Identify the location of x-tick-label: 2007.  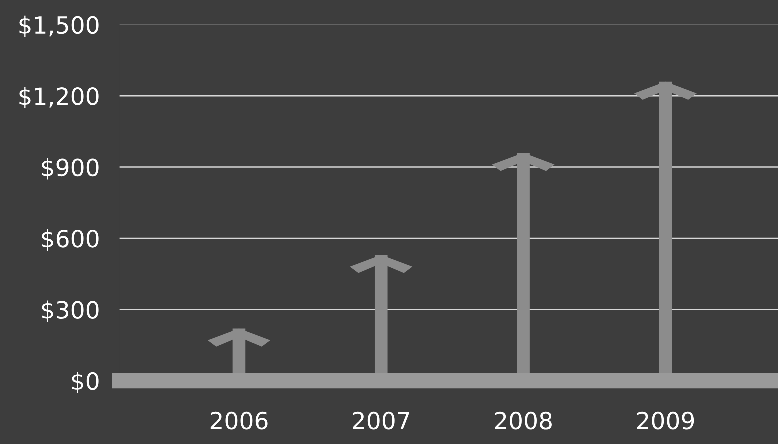
(381, 421).